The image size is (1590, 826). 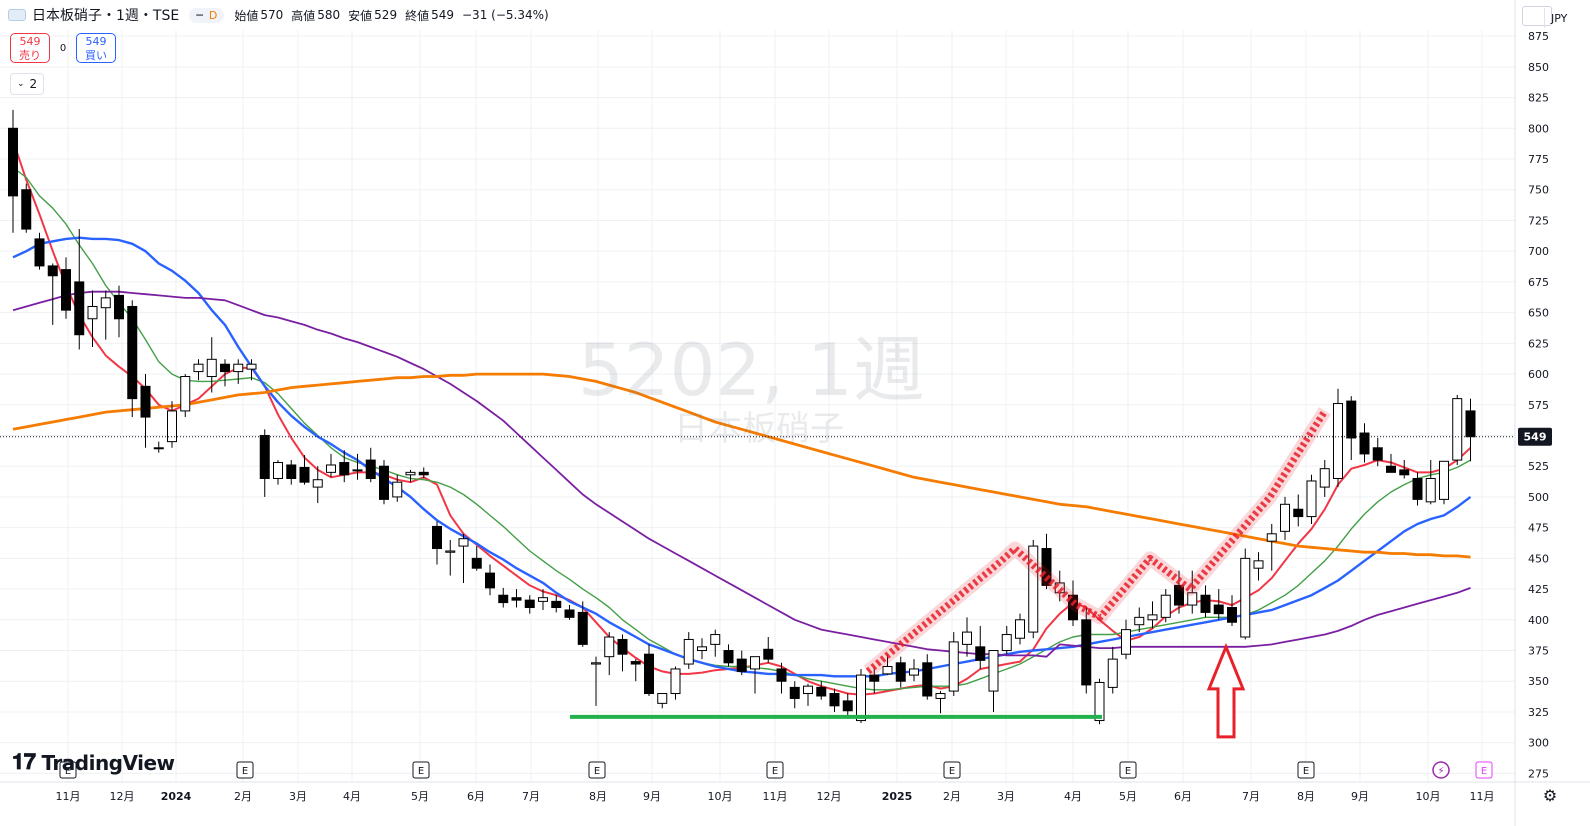 I want to click on buy-button: 549 買い, so click(x=96, y=48).